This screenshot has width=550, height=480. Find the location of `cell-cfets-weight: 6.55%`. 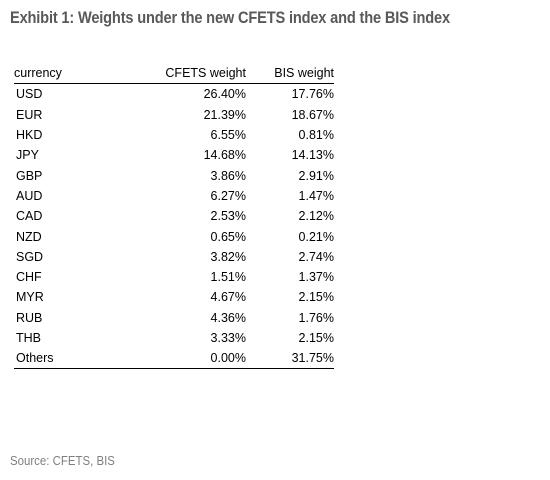

cell-cfets-weight: 6.55% is located at coordinates (228, 135).